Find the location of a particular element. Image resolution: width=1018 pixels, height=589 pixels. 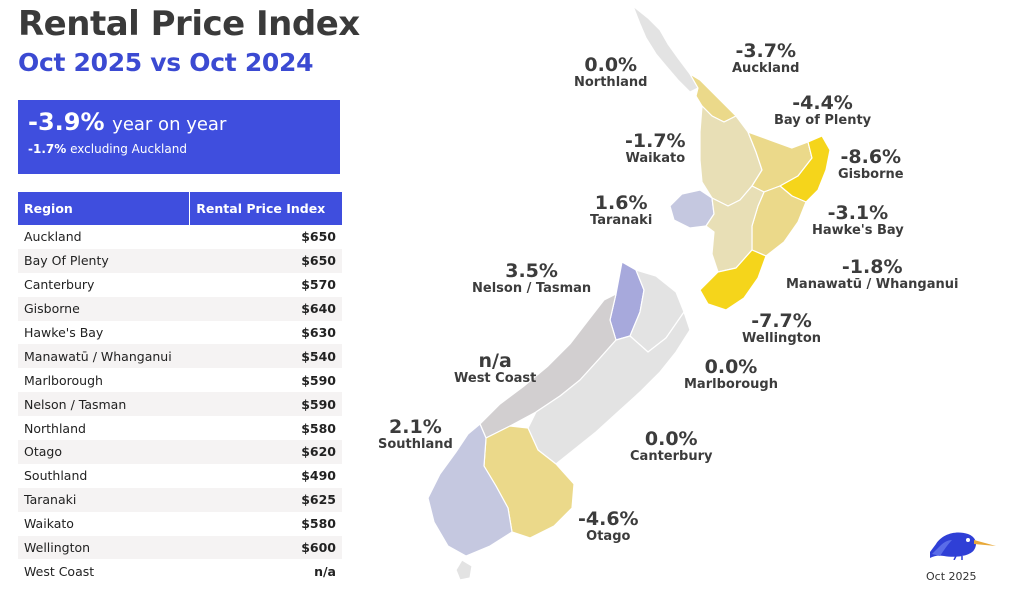

headline-value: -3.9% is located at coordinates (66, 122).